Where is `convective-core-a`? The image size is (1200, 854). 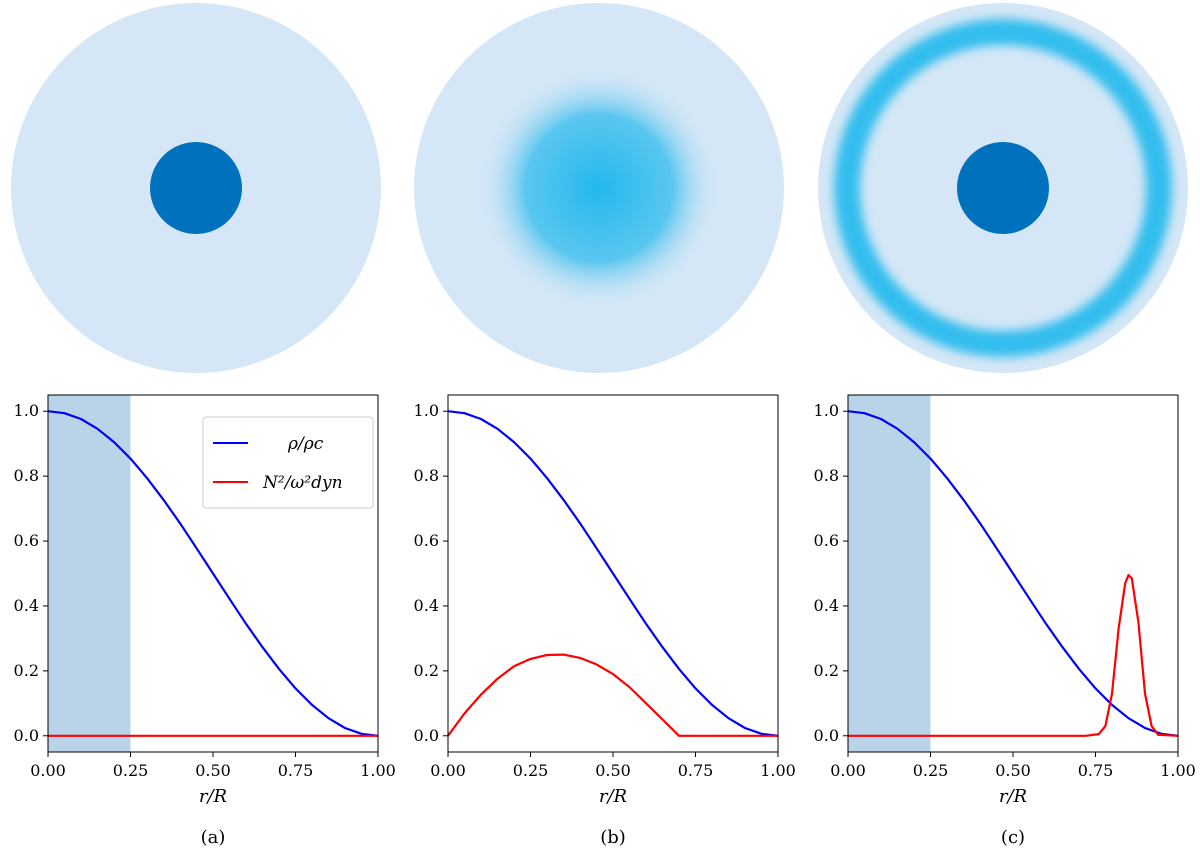
convective-core-a is located at coordinates (196, 188).